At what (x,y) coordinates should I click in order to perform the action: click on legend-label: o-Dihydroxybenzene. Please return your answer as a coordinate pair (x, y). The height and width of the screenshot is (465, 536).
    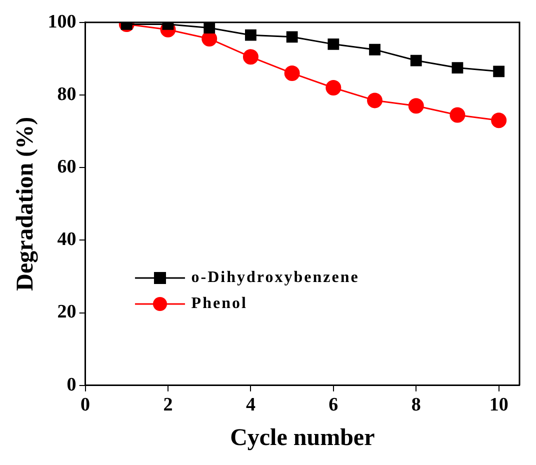
    Looking at the image, I should click on (275, 278).